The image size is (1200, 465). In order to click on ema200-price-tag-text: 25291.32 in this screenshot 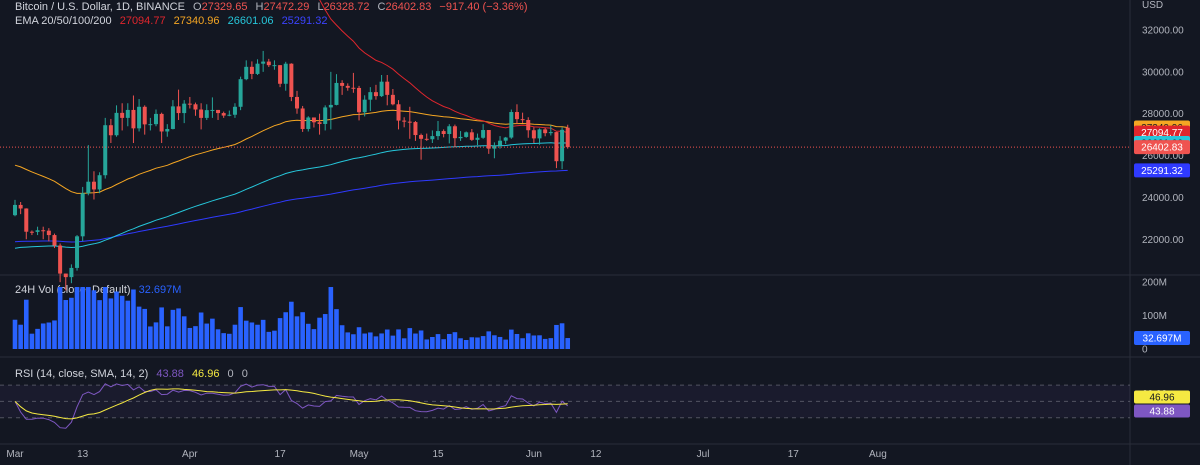, I will do `click(1162, 171)`.